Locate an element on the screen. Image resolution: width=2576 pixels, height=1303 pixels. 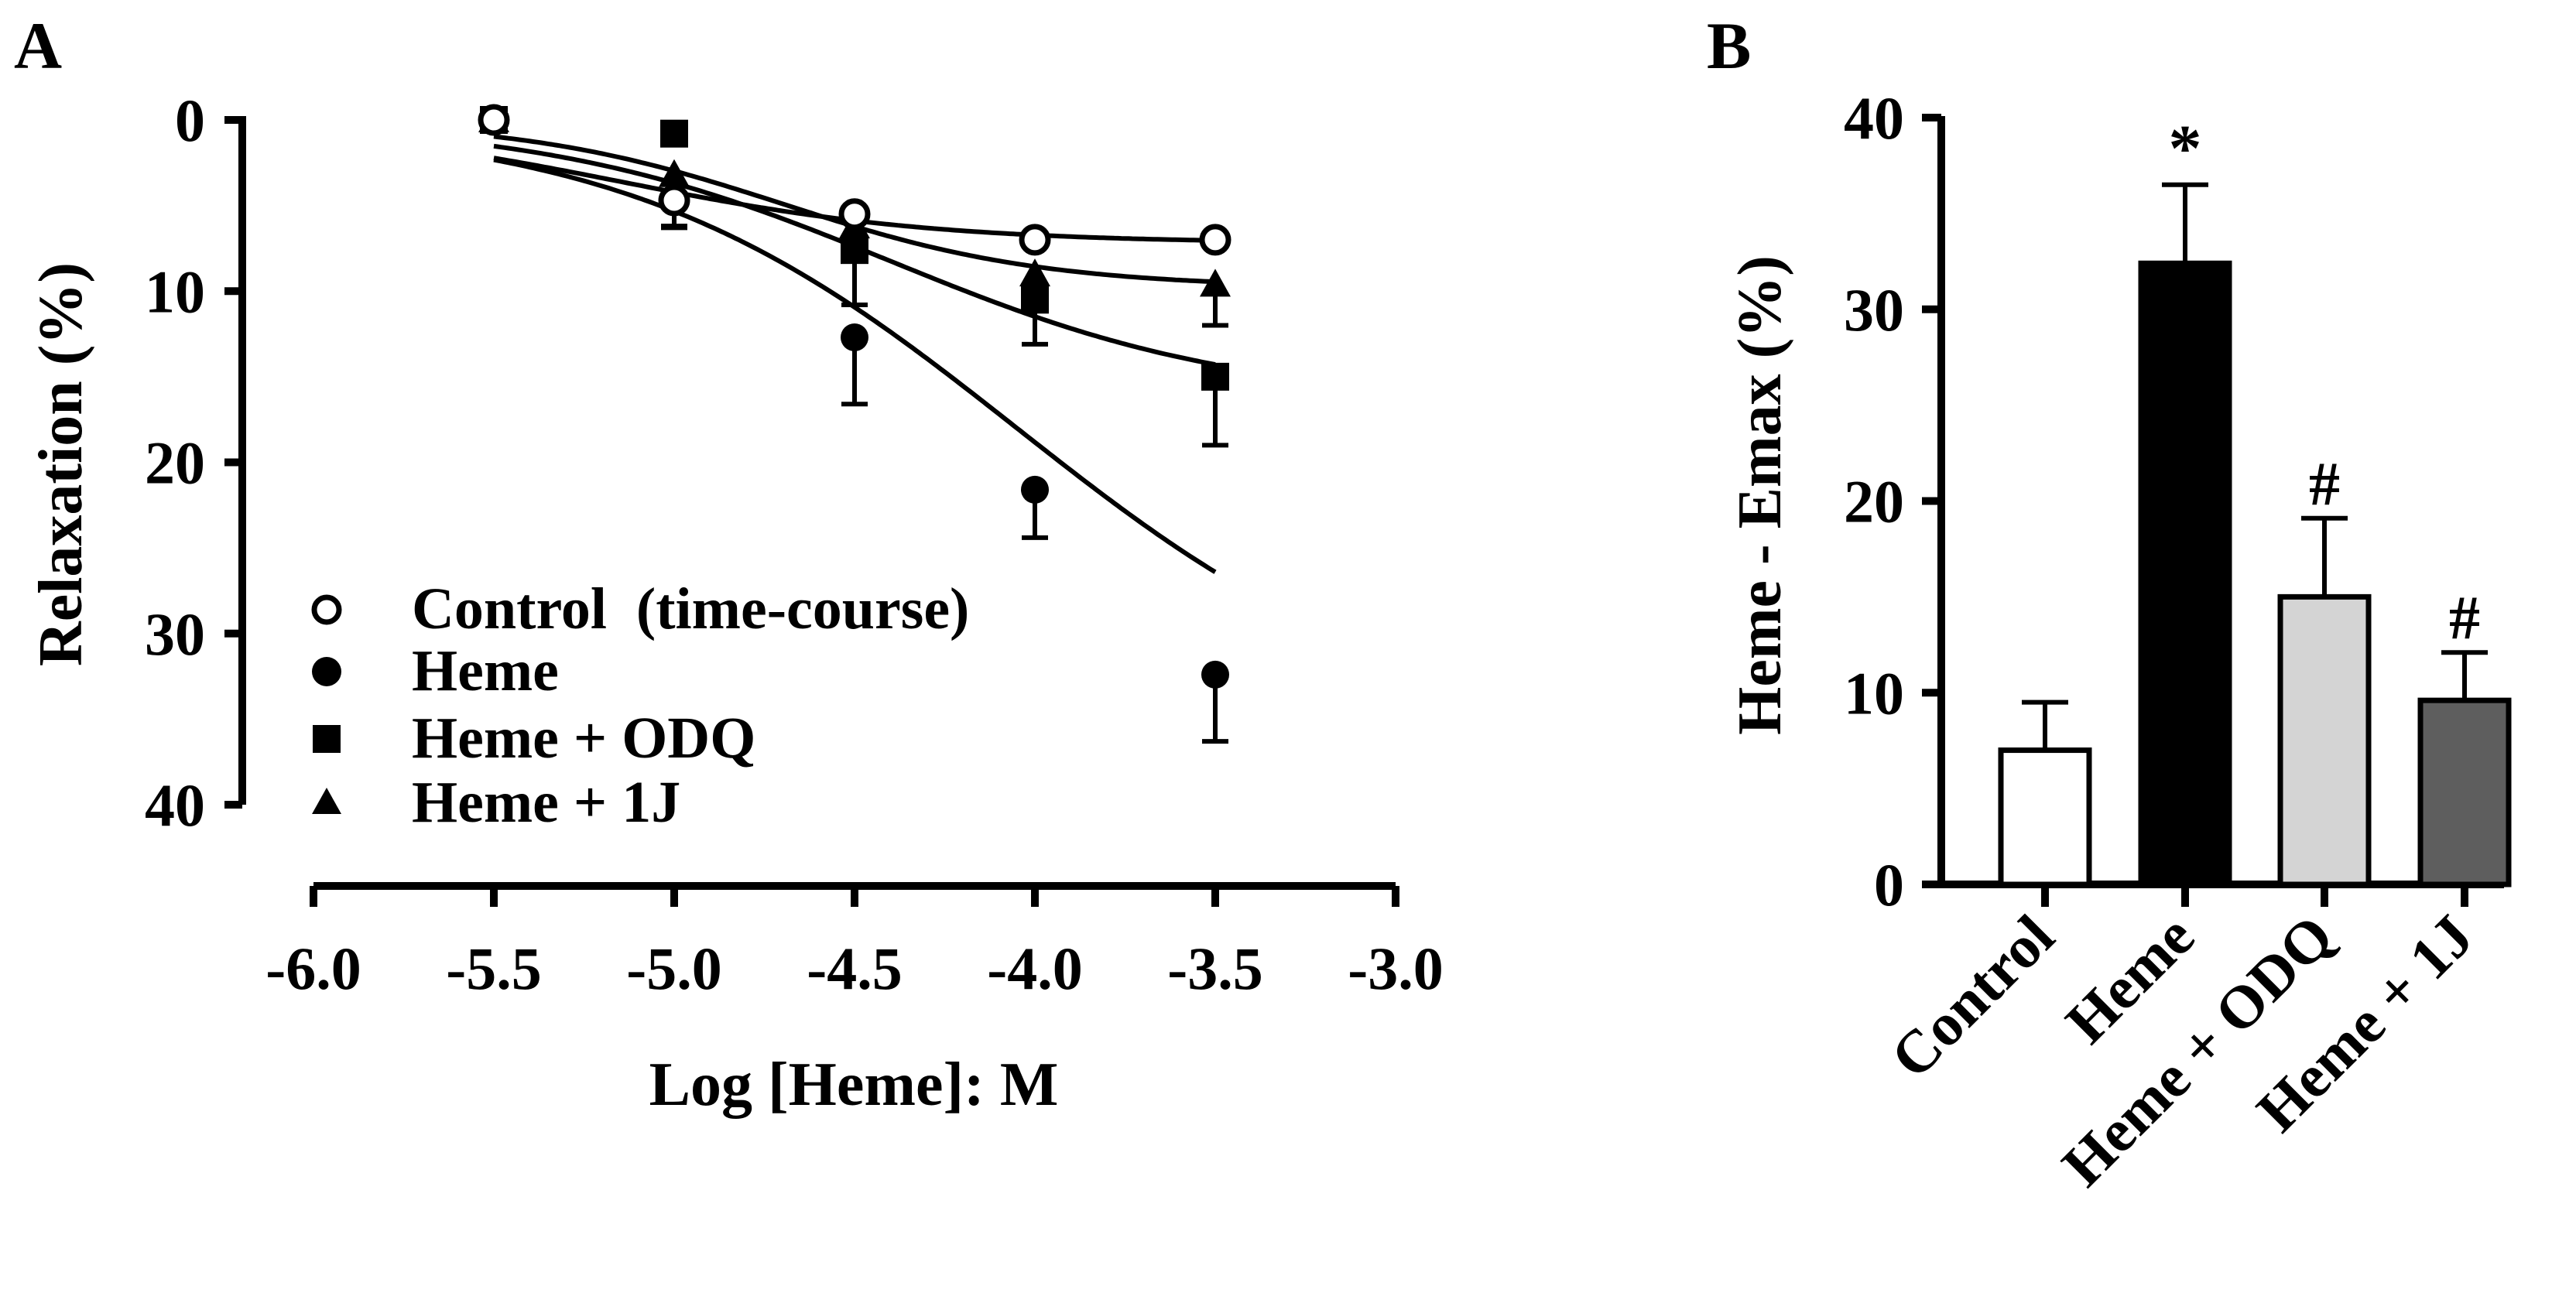
legend-item-heme-odq: Heme + ODQ is located at coordinates (534, 738).